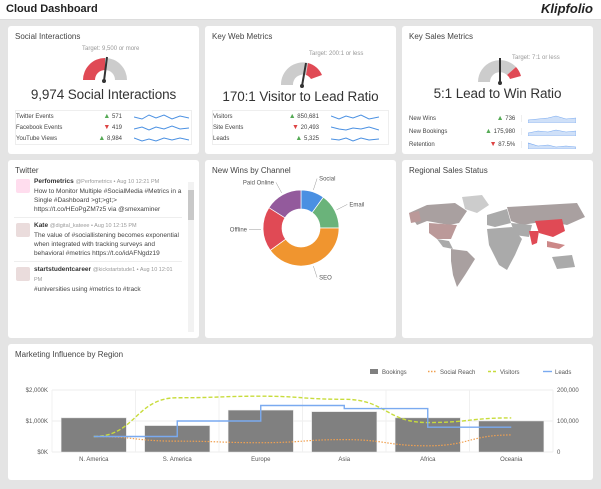  What do you see at coordinates (69, 354) in the screenshot?
I see `panel-title: Marketing Influence by Region` at bounding box center [69, 354].